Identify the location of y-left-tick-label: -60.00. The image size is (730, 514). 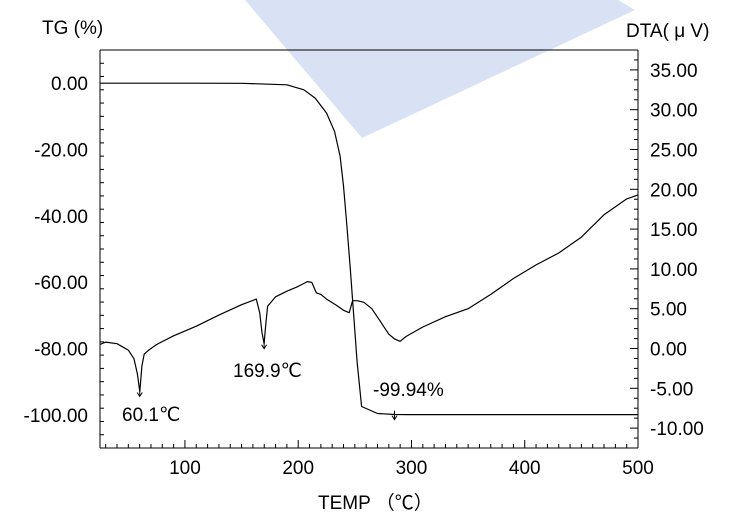
(61, 283).